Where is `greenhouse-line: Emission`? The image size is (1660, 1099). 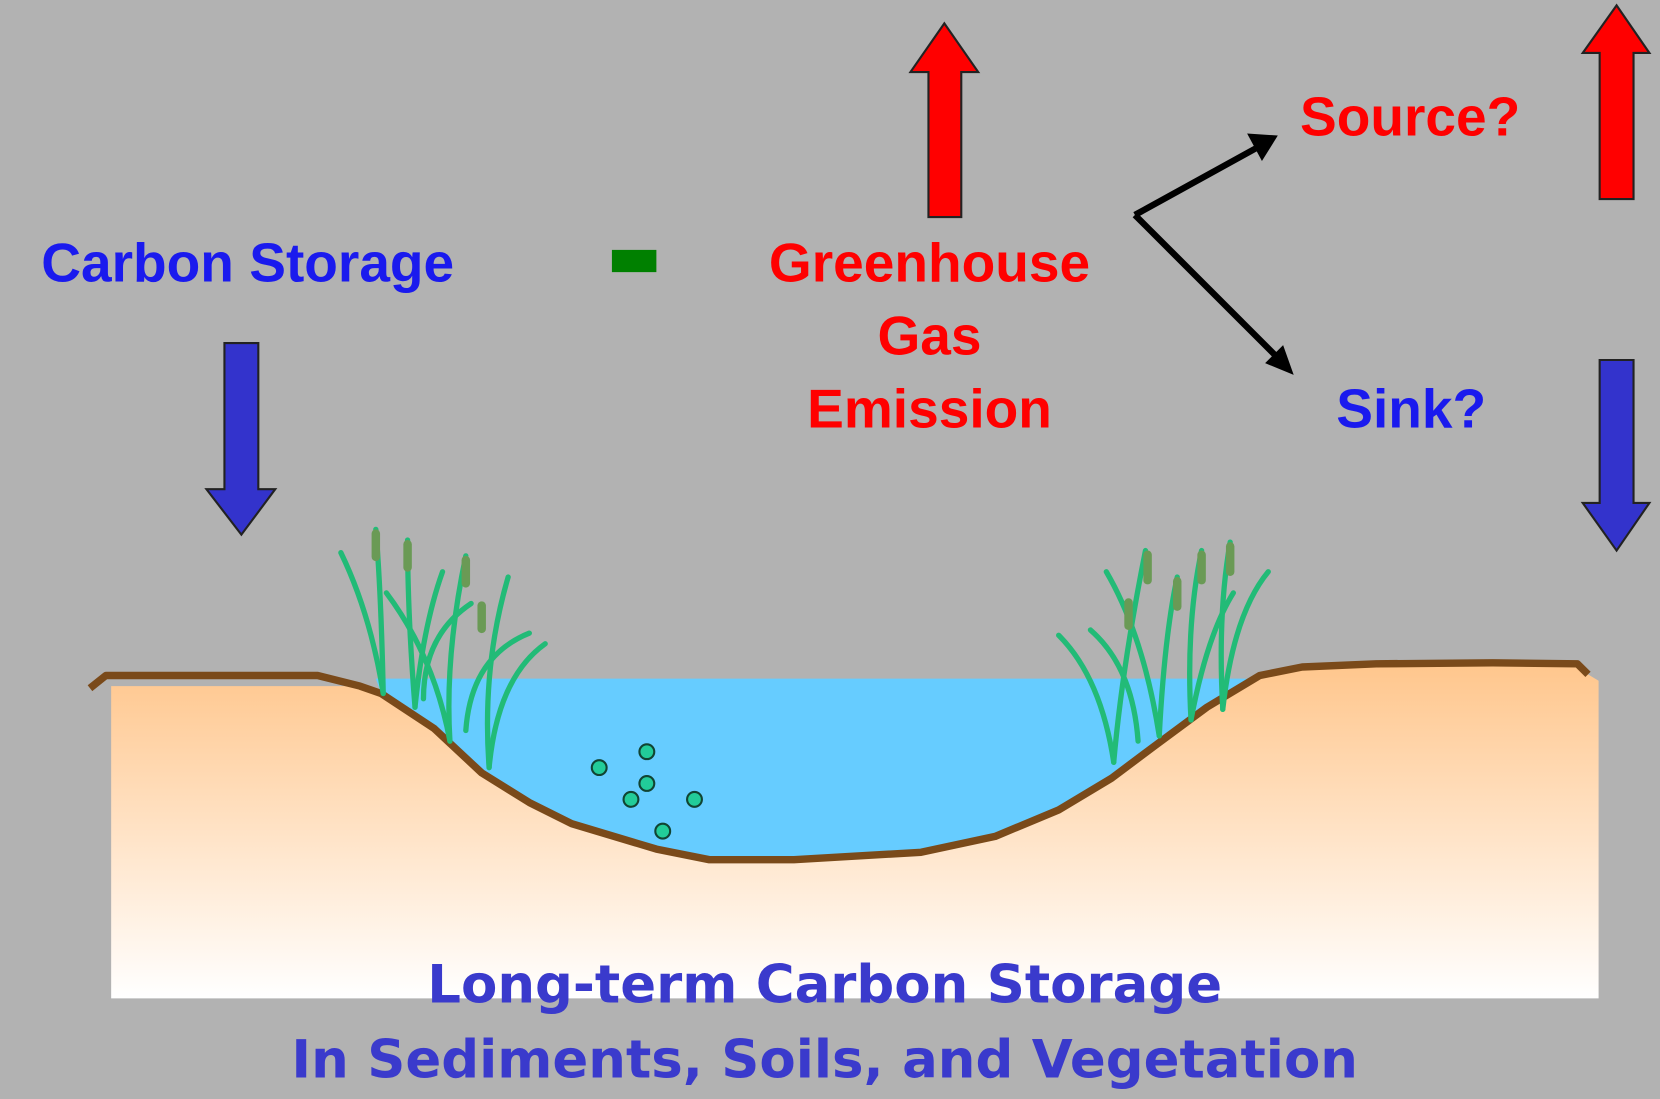 greenhouse-line: Emission is located at coordinates (929, 408).